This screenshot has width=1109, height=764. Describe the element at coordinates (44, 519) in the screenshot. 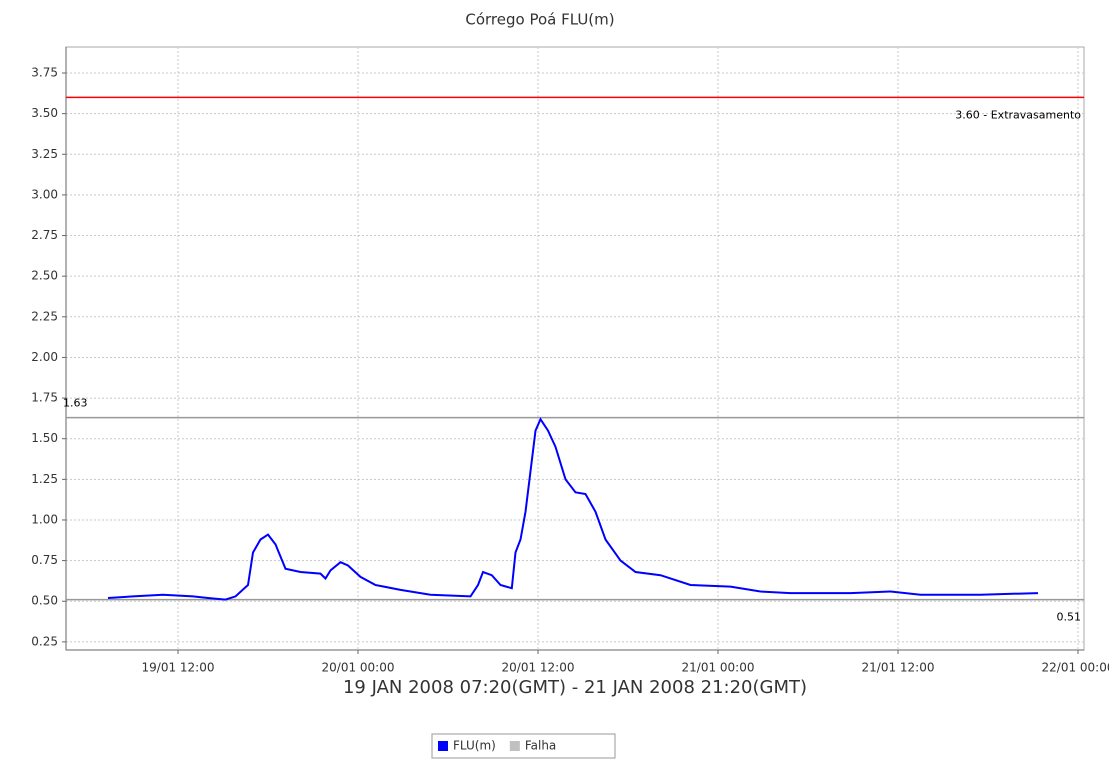

I see `y-tick-label: 1.00` at that location.